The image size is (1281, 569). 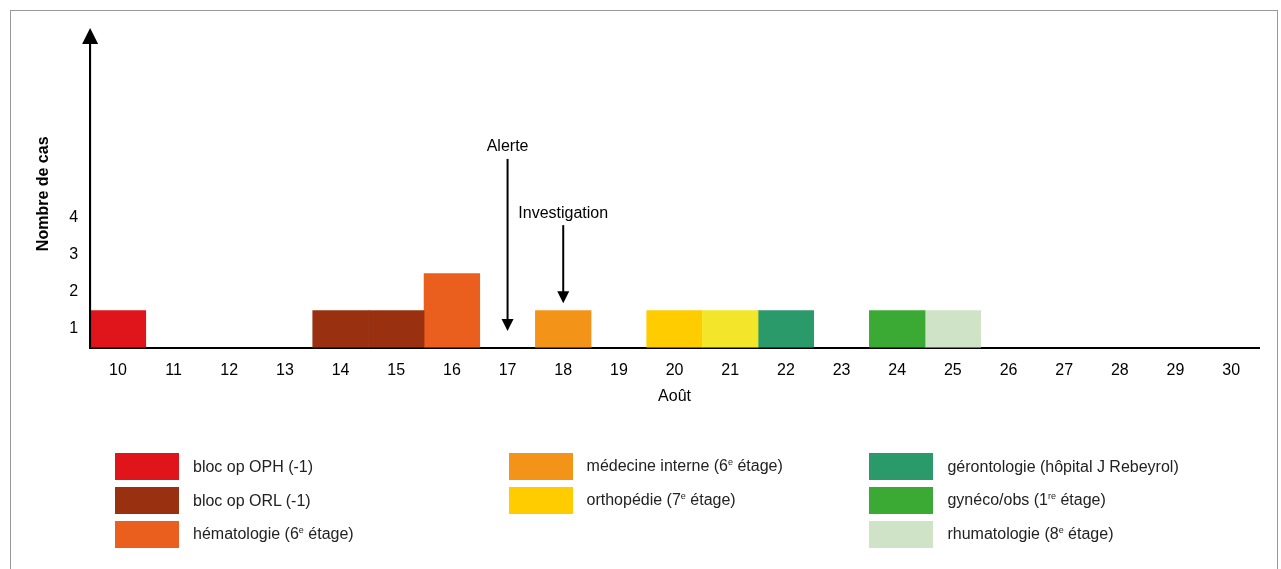 I want to click on x-tick-label: 29, so click(x=1175, y=369).